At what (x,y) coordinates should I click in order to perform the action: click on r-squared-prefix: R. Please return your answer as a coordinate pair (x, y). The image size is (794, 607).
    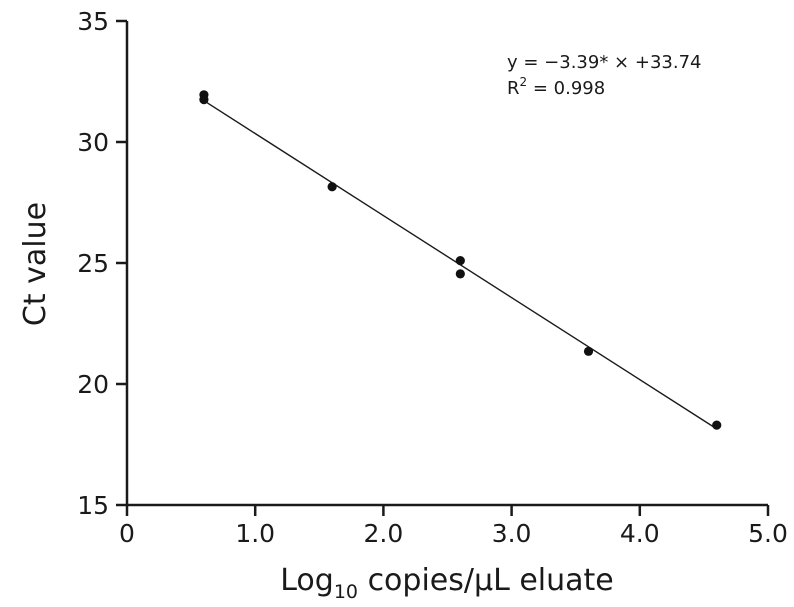
    Looking at the image, I should click on (513, 88).